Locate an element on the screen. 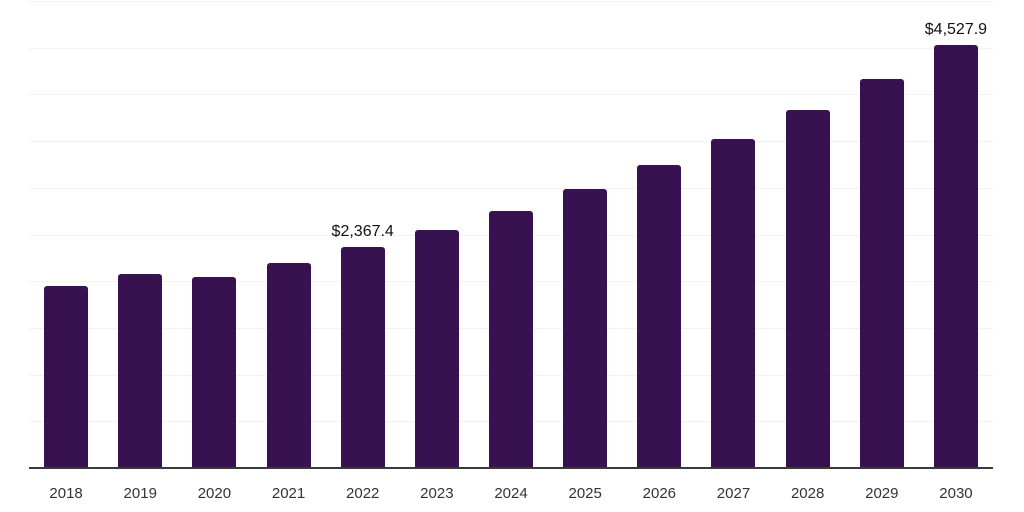  x-tick-2030: 2030 is located at coordinates (956, 493).